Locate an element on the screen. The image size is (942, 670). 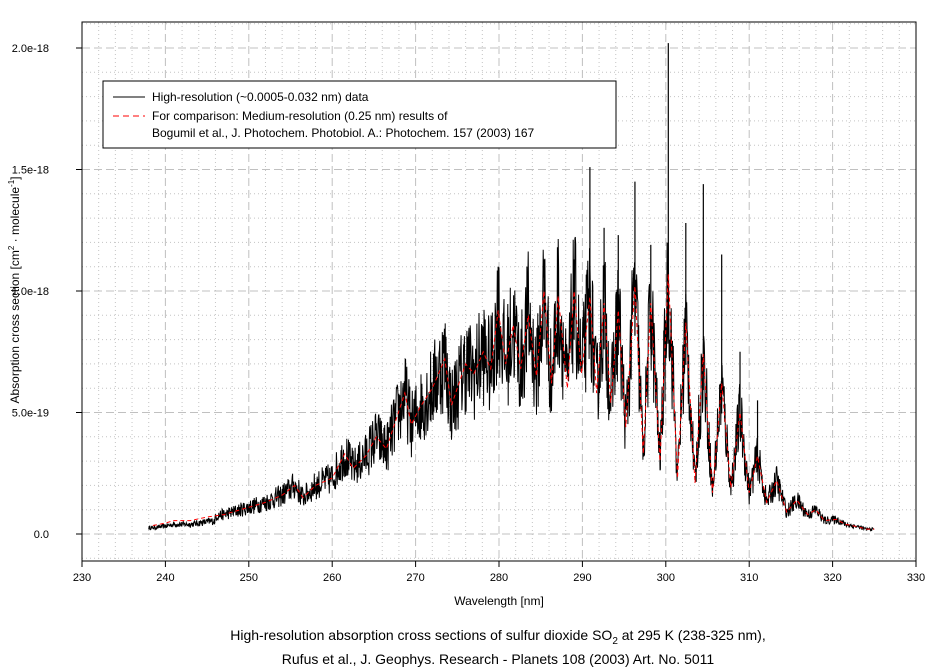
x-tick-label: 310 is located at coordinates (749, 578).